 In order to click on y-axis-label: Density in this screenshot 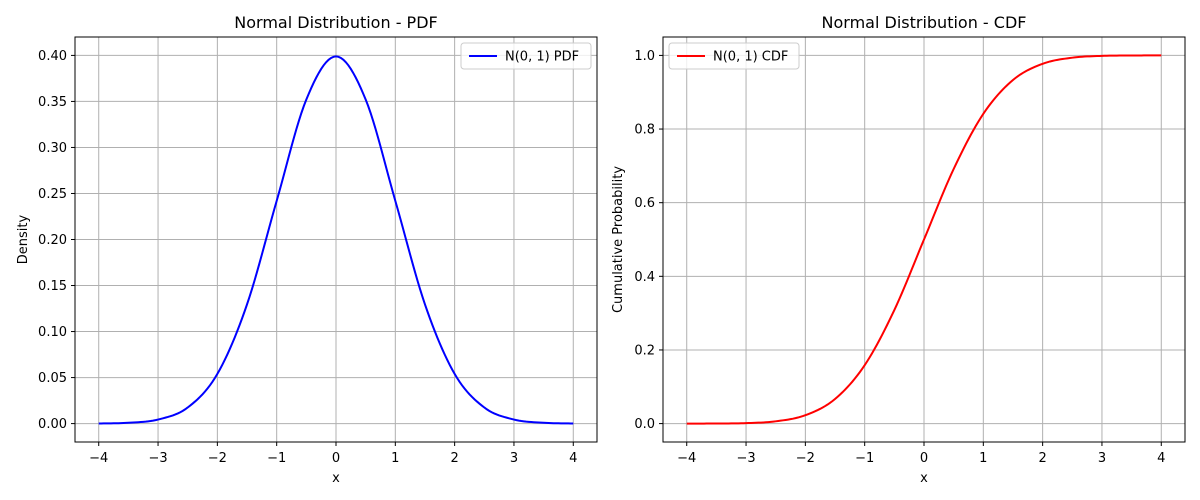, I will do `click(23, 239)`.